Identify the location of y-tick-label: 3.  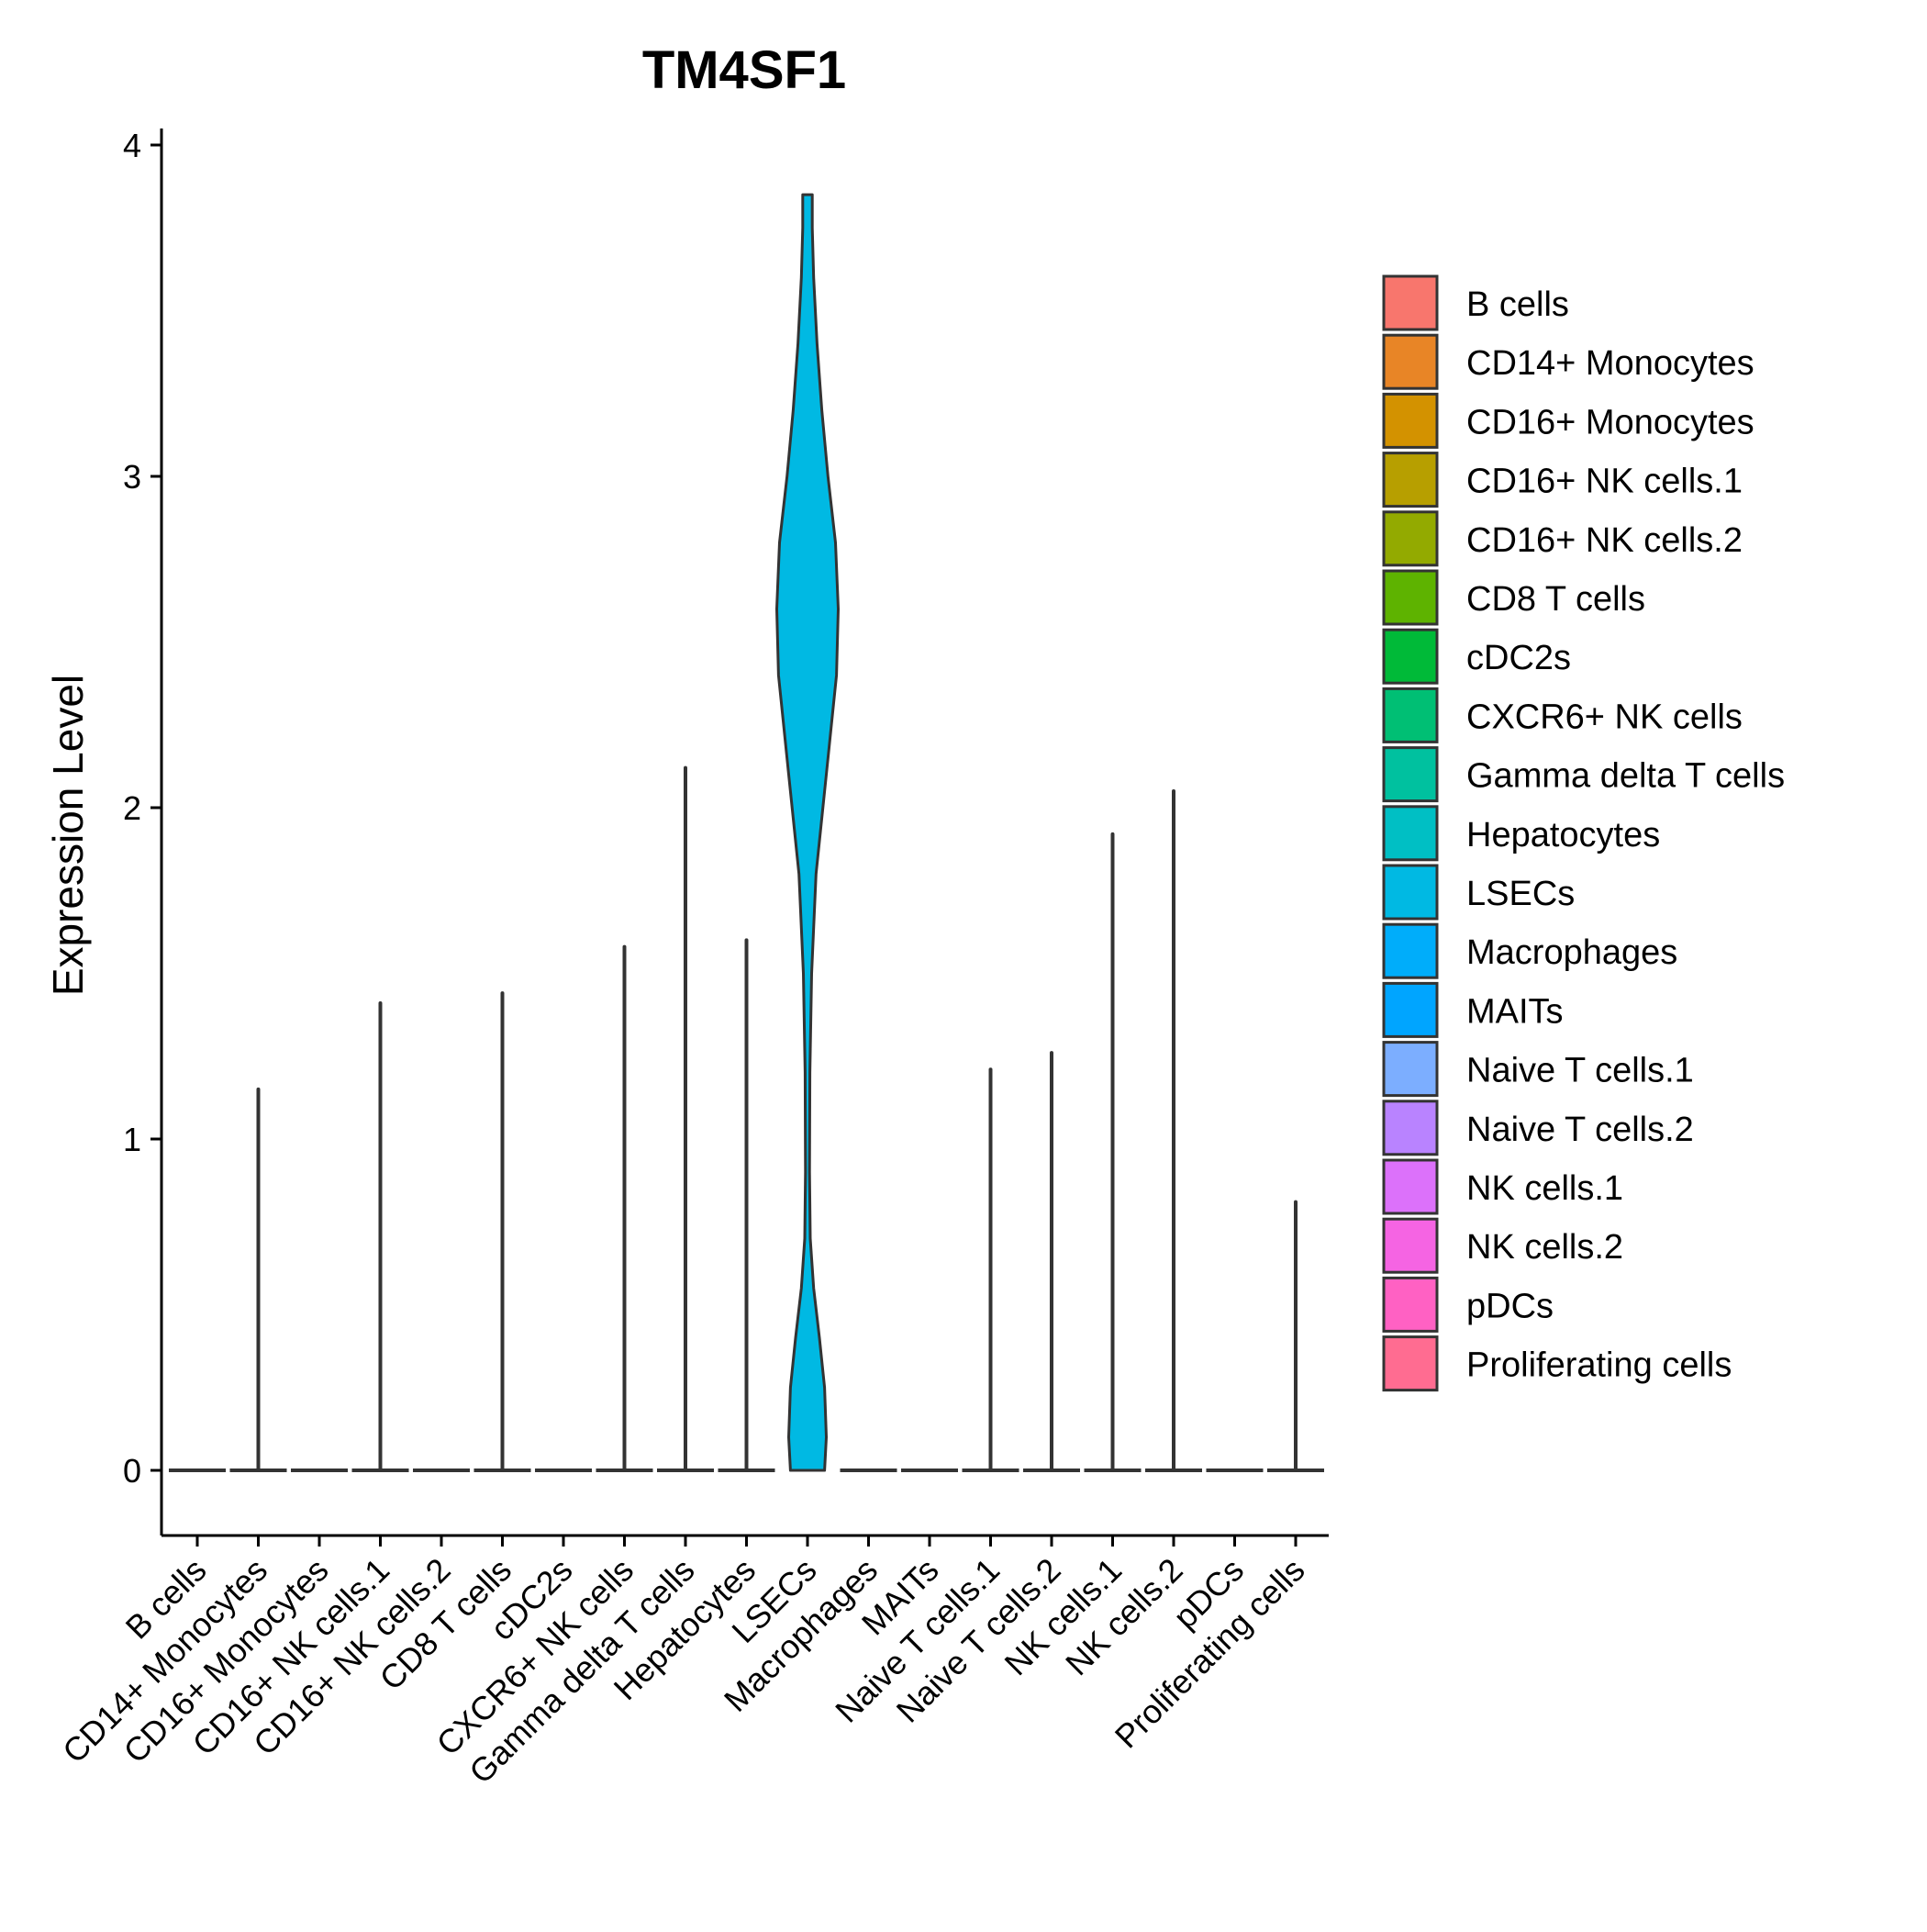
(132, 477).